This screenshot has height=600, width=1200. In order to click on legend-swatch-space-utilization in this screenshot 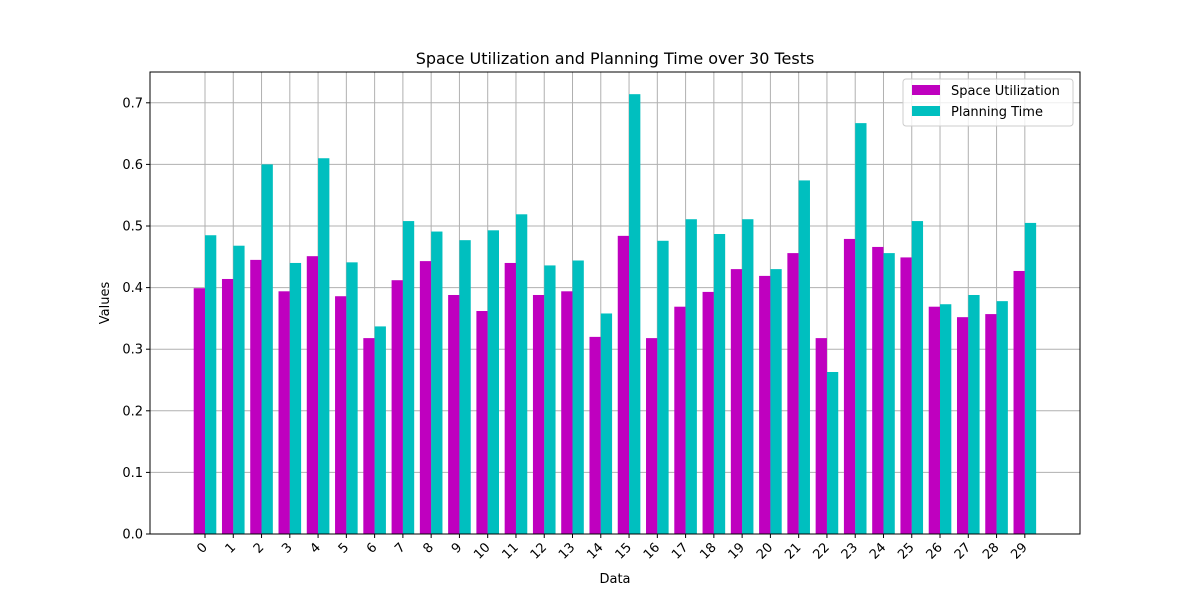, I will do `click(926, 90)`.